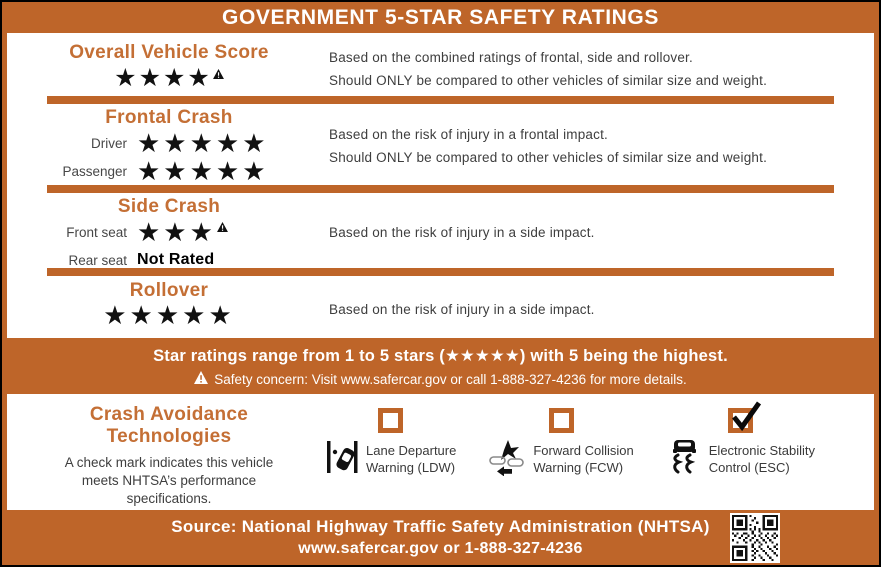  What do you see at coordinates (203, 171) in the screenshot?
I see `passenger-star-rating: ★★★★★` at bounding box center [203, 171].